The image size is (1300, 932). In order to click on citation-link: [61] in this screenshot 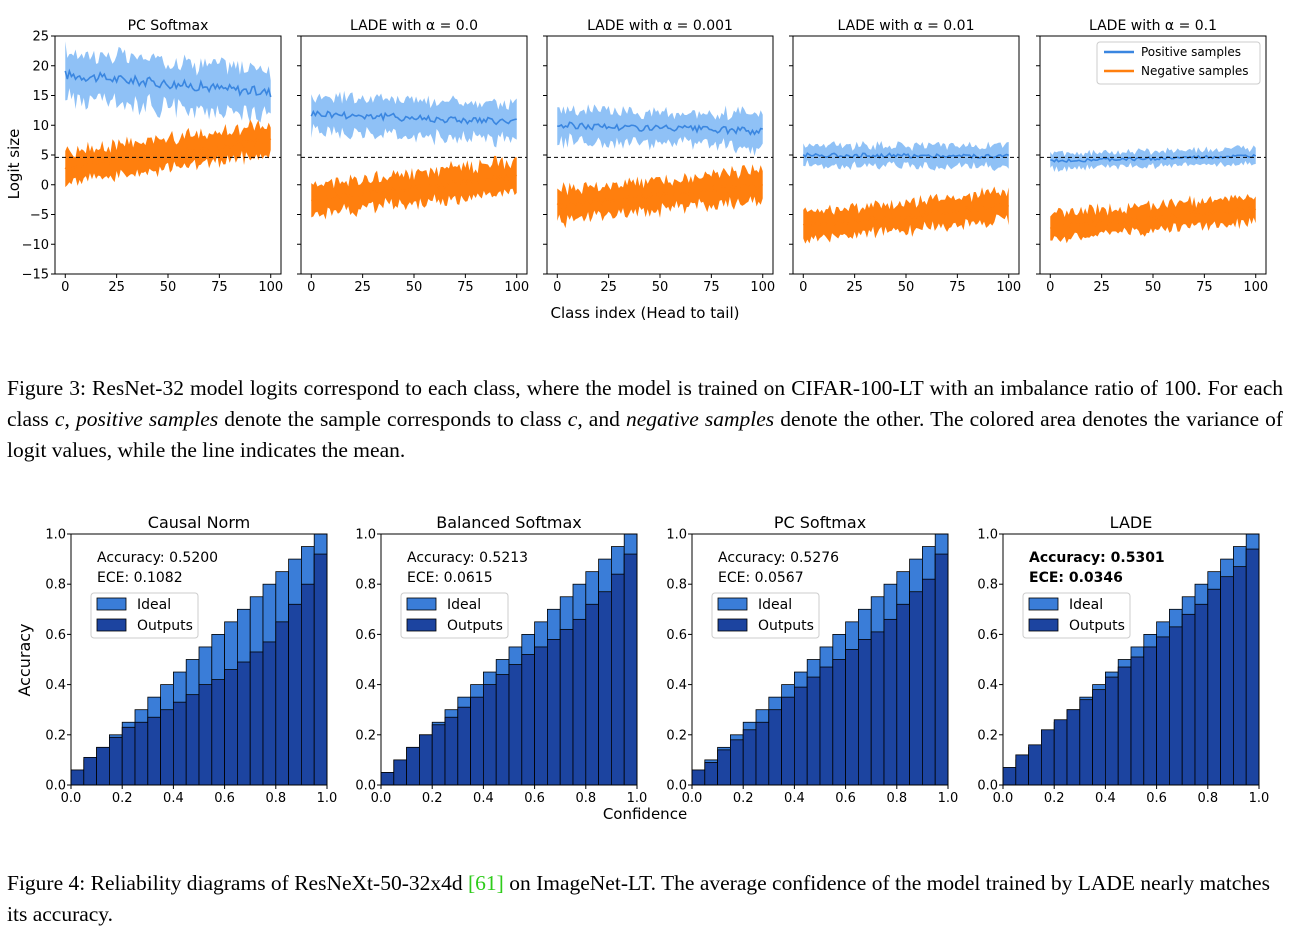, I will do `click(485, 883)`.